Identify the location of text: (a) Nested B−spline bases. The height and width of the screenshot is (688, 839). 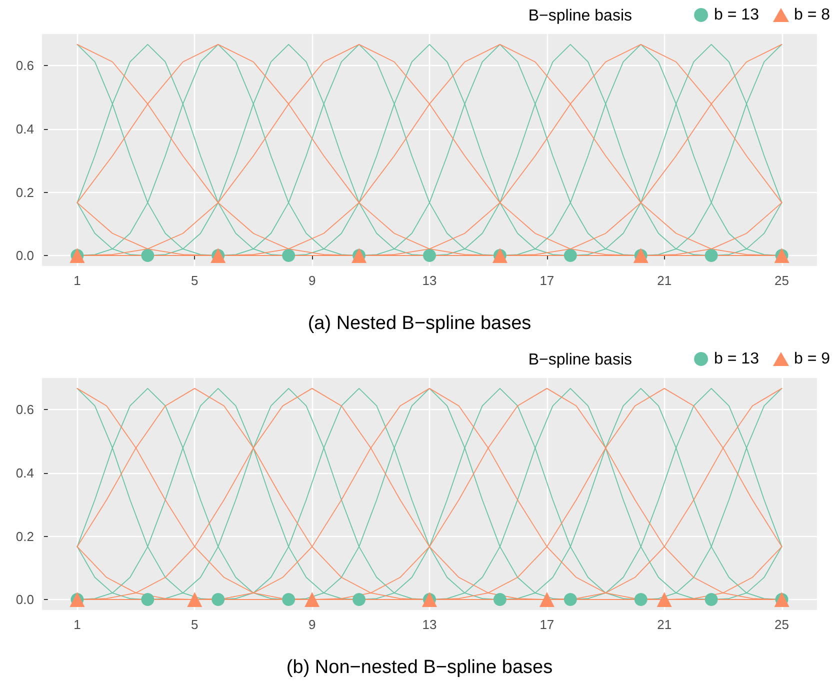
(420, 323).